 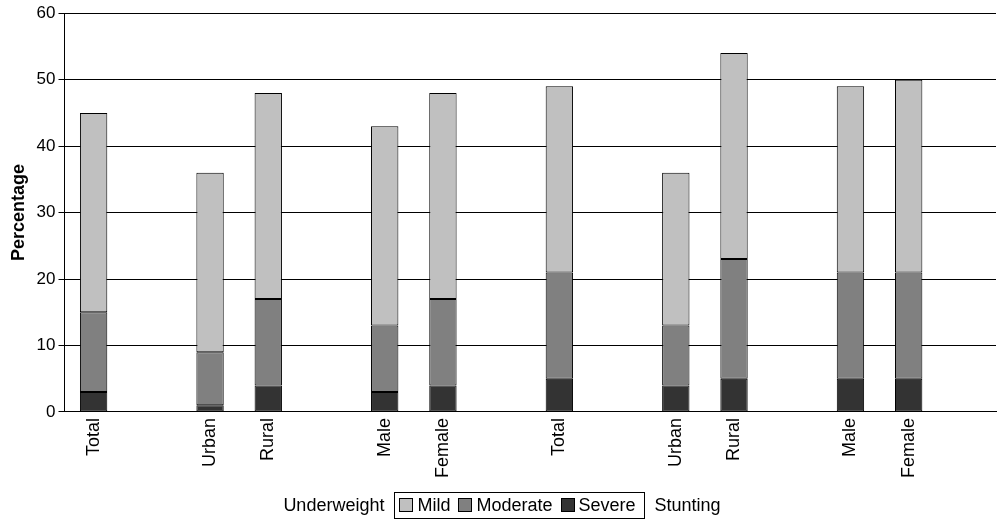 I want to click on text: Underweight, so click(x=334, y=505).